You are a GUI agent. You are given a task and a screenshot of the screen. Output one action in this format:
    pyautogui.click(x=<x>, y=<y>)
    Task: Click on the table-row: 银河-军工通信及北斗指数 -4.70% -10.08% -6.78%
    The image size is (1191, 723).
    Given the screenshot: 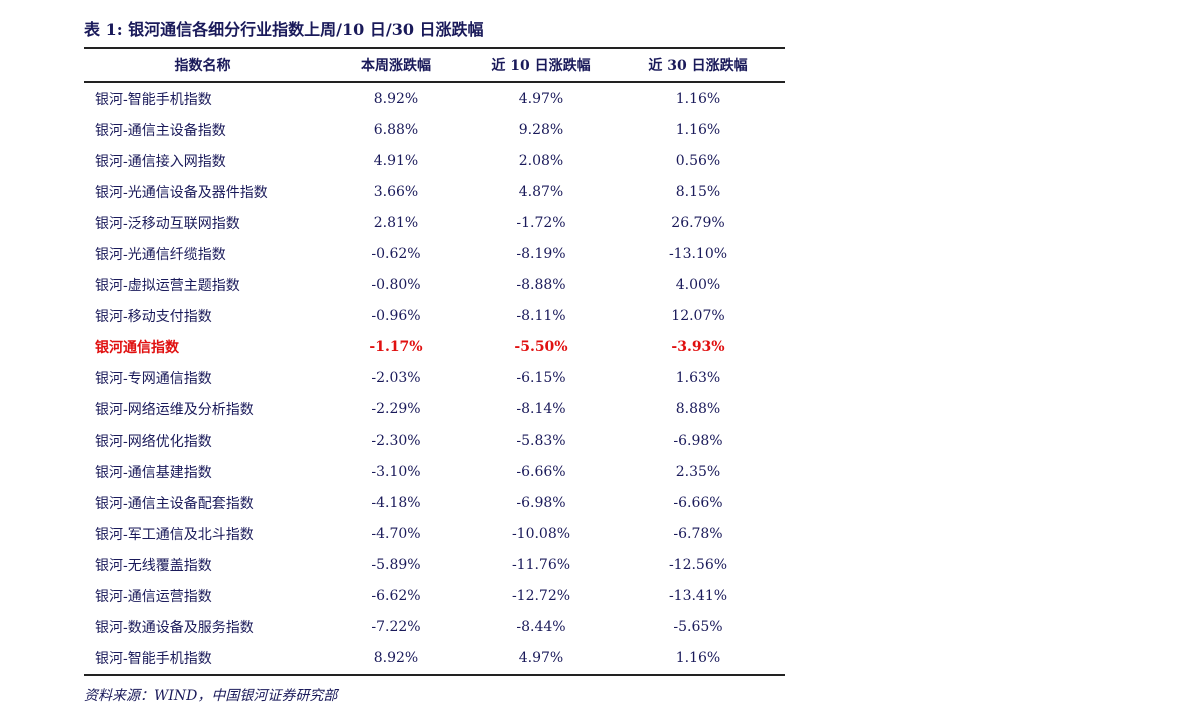 What is the action you would take?
    pyautogui.click(x=434, y=533)
    